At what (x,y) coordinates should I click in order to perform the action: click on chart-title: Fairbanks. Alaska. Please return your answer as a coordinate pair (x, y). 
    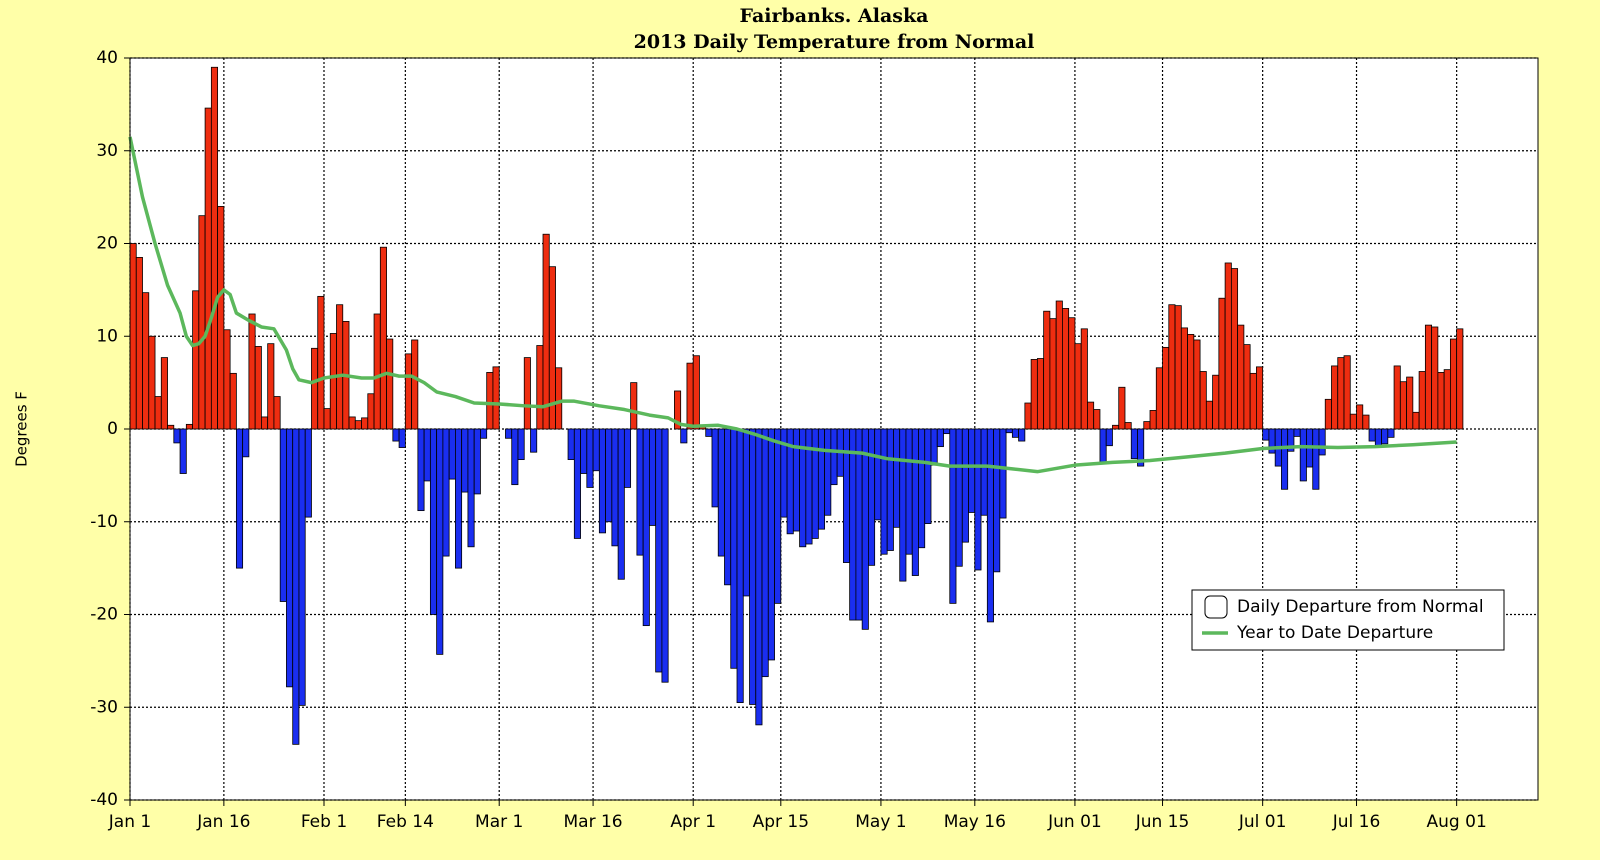
    Looking at the image, I should click on (834, 16).